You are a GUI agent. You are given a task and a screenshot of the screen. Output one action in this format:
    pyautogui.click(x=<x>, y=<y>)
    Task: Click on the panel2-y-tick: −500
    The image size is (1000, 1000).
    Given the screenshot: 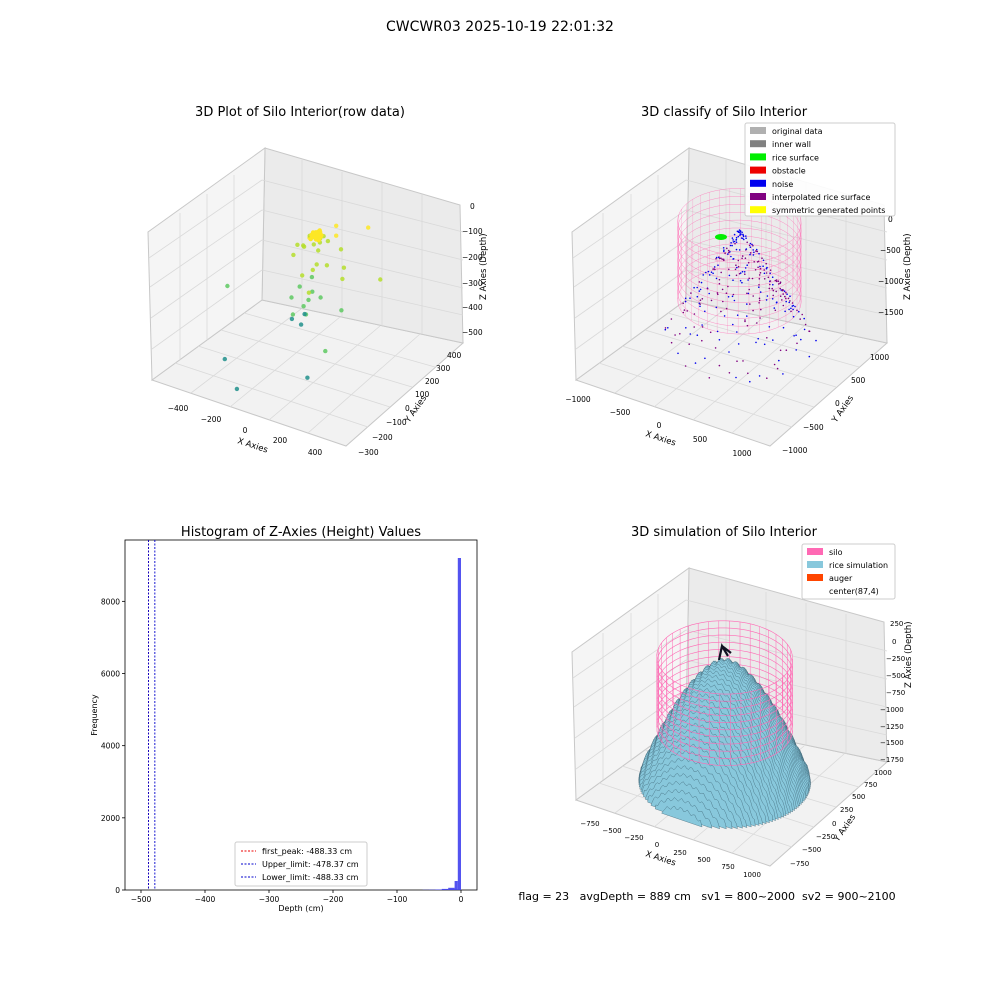 What is the action you would take?
    pyautogui.click(x=813, y=427)
    